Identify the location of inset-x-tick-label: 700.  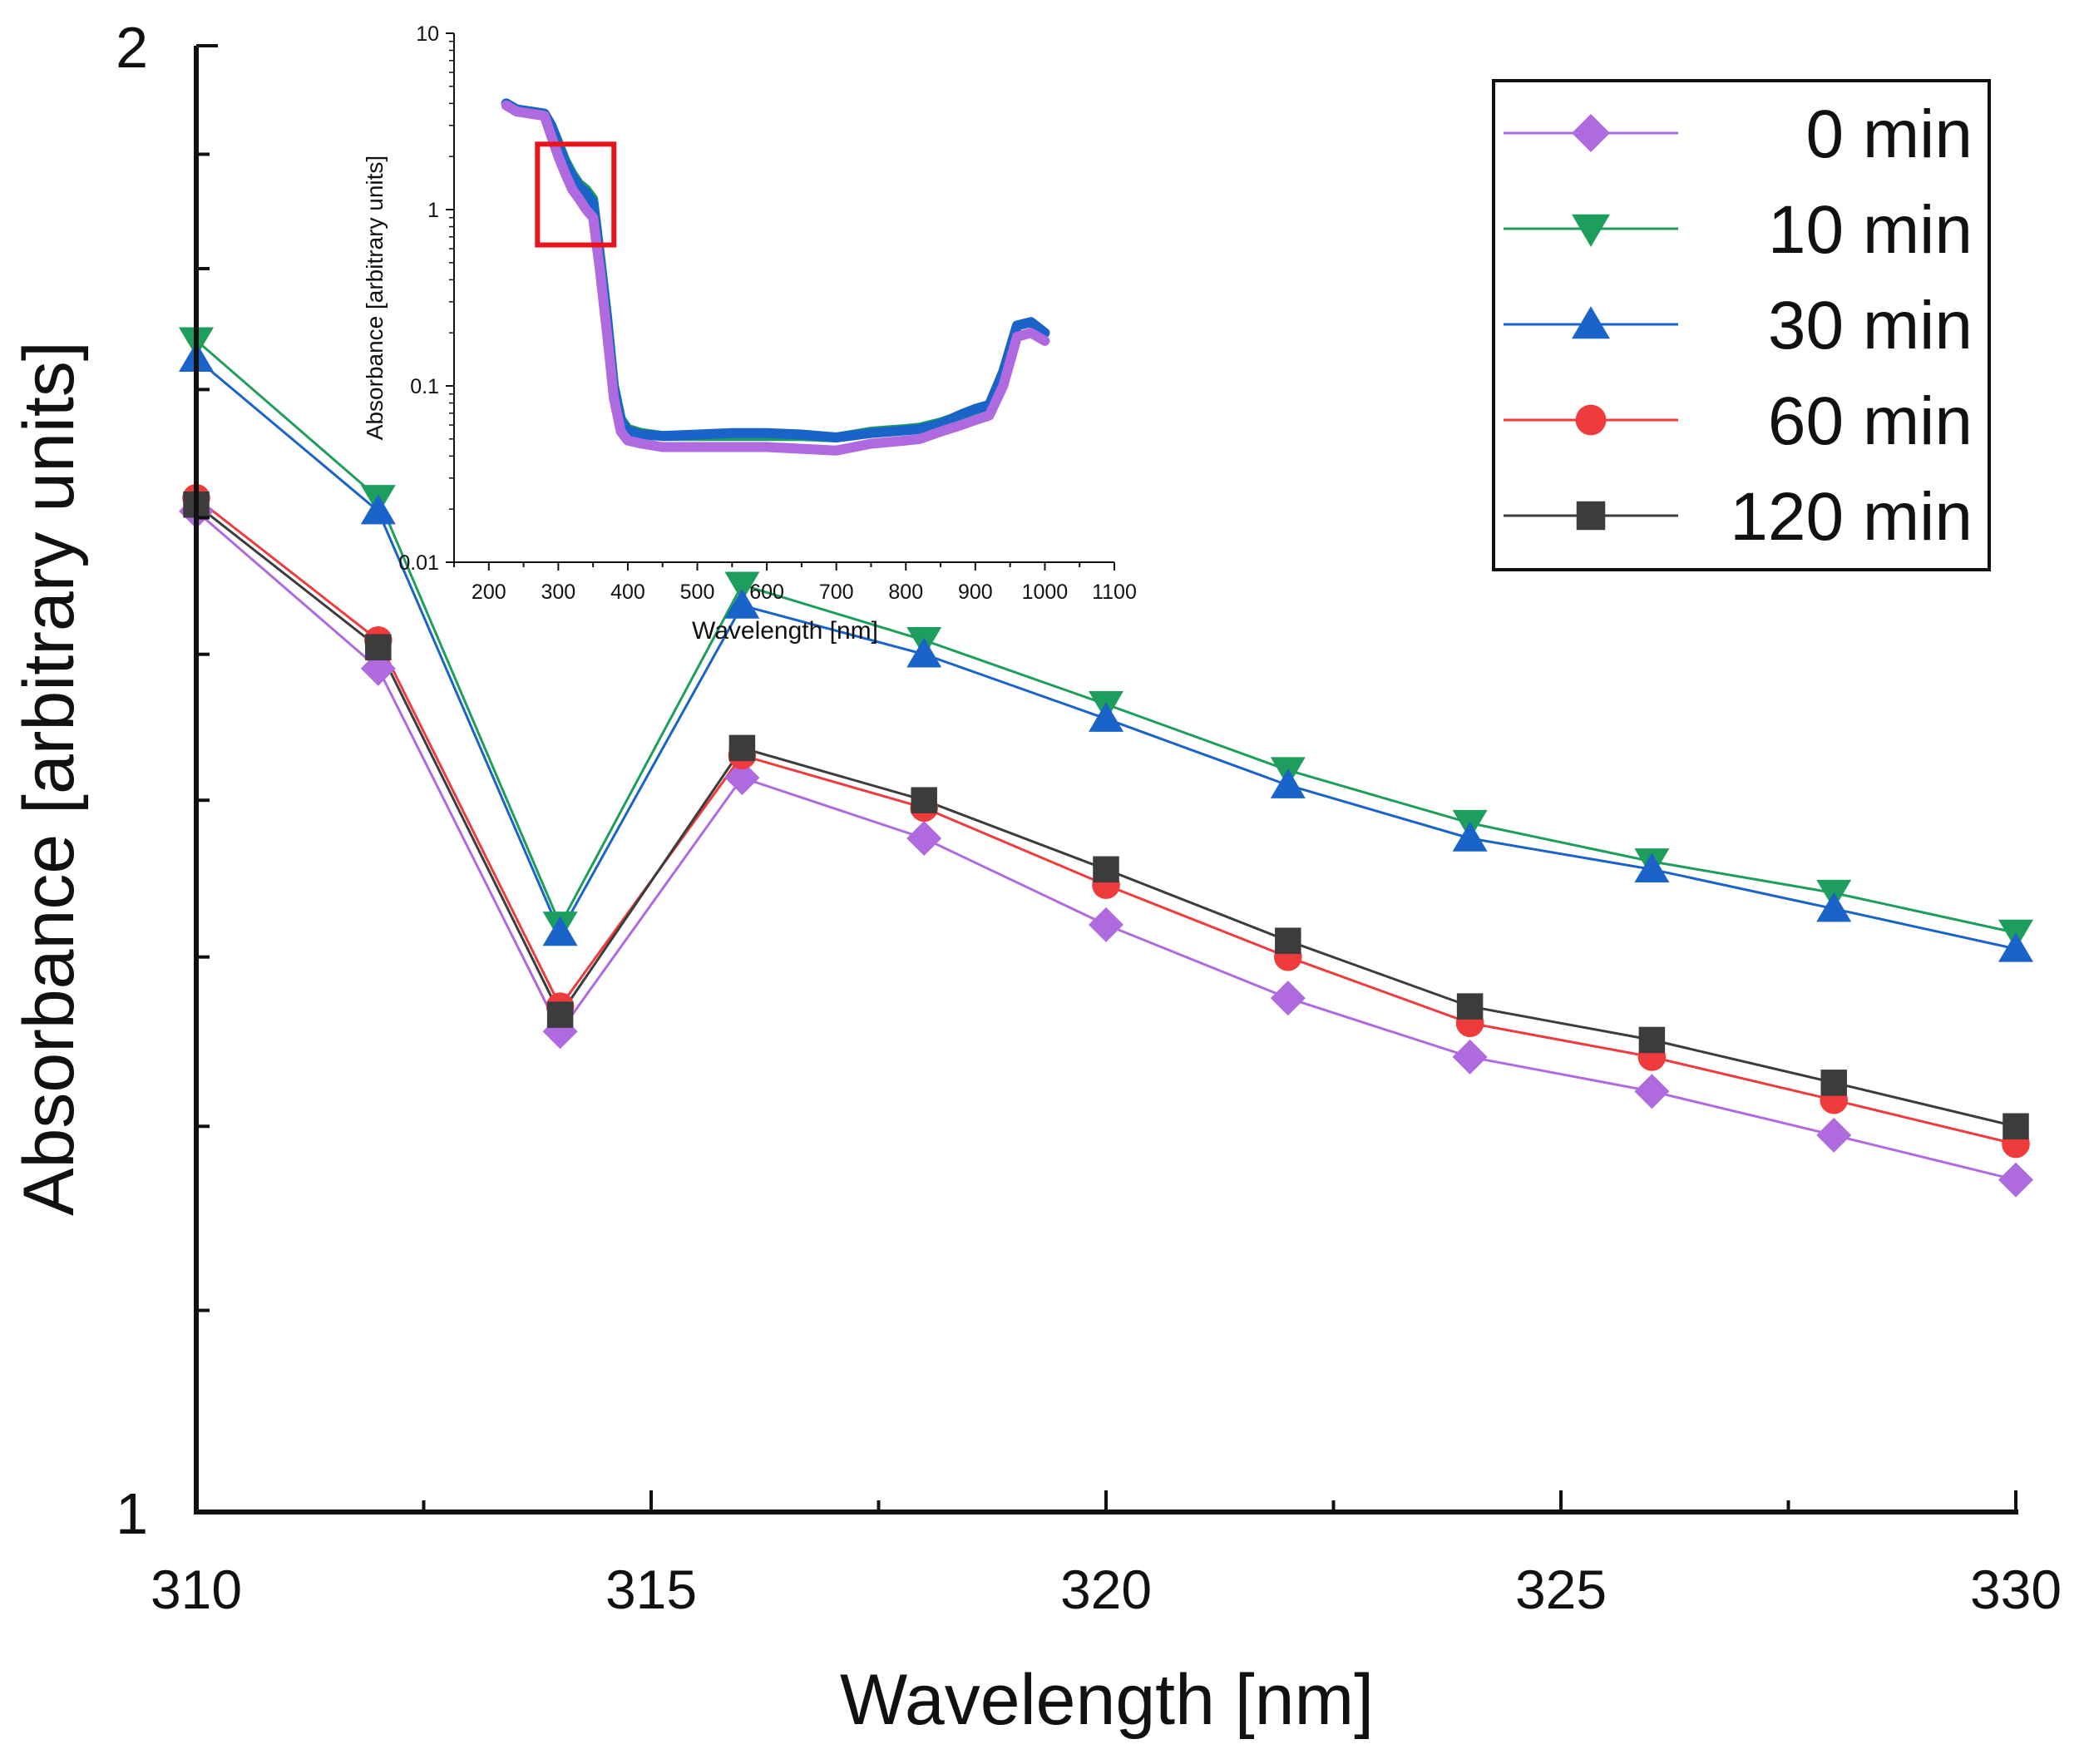
(836, 592).